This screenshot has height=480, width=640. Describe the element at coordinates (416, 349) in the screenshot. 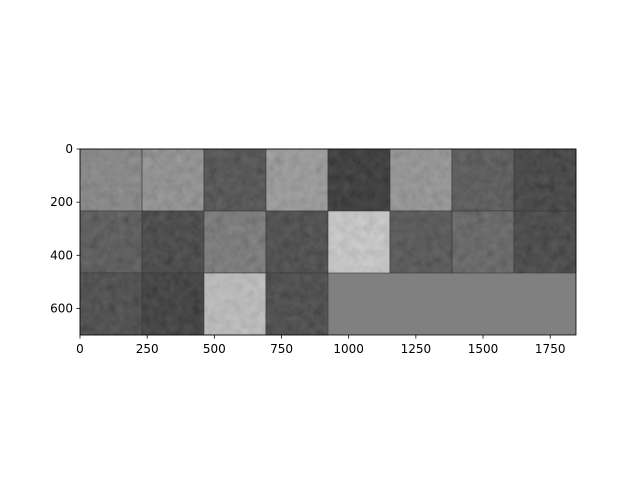

I see `x-tick-label-1250: 1250` at that location.